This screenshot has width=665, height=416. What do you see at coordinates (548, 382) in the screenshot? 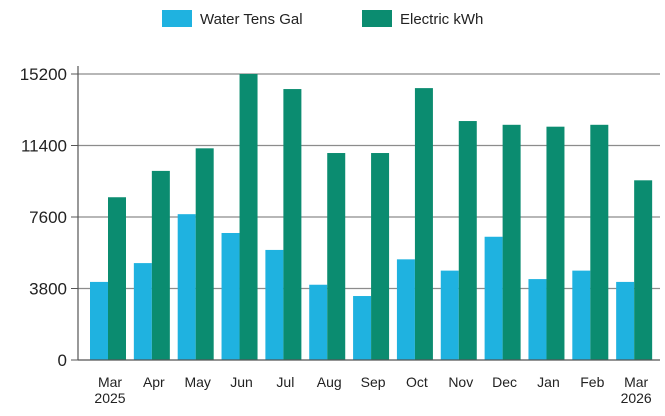
I see `x-tick-label: Jan` at bounding box center [548, 382].